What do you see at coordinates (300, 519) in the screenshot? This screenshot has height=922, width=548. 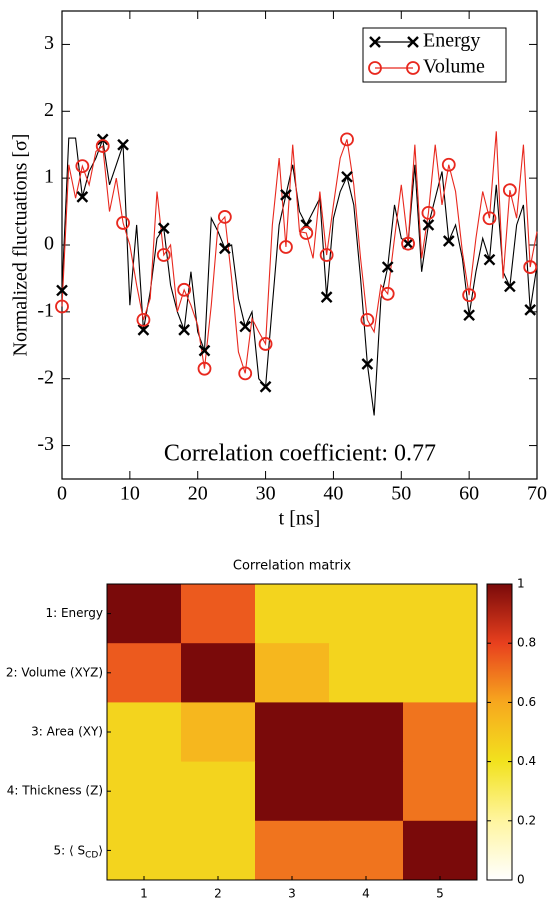 I see `x-axis-label: t [ns]` at bounding box center [300, 519].